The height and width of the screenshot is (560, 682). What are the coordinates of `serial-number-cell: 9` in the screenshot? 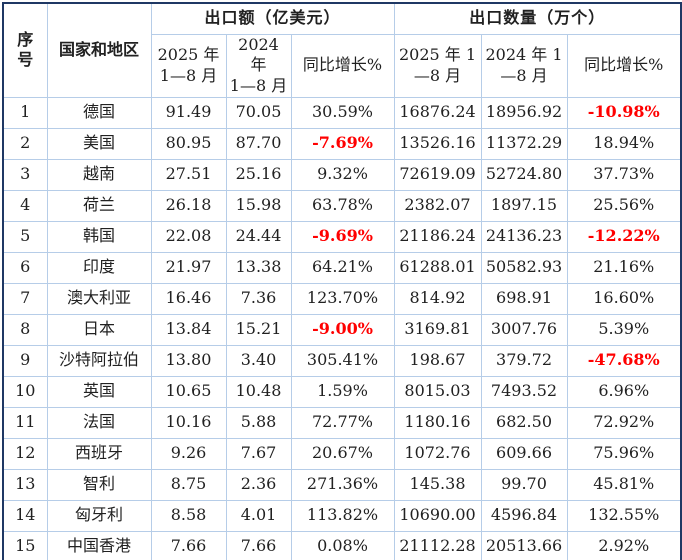 It's located at (25, 360).